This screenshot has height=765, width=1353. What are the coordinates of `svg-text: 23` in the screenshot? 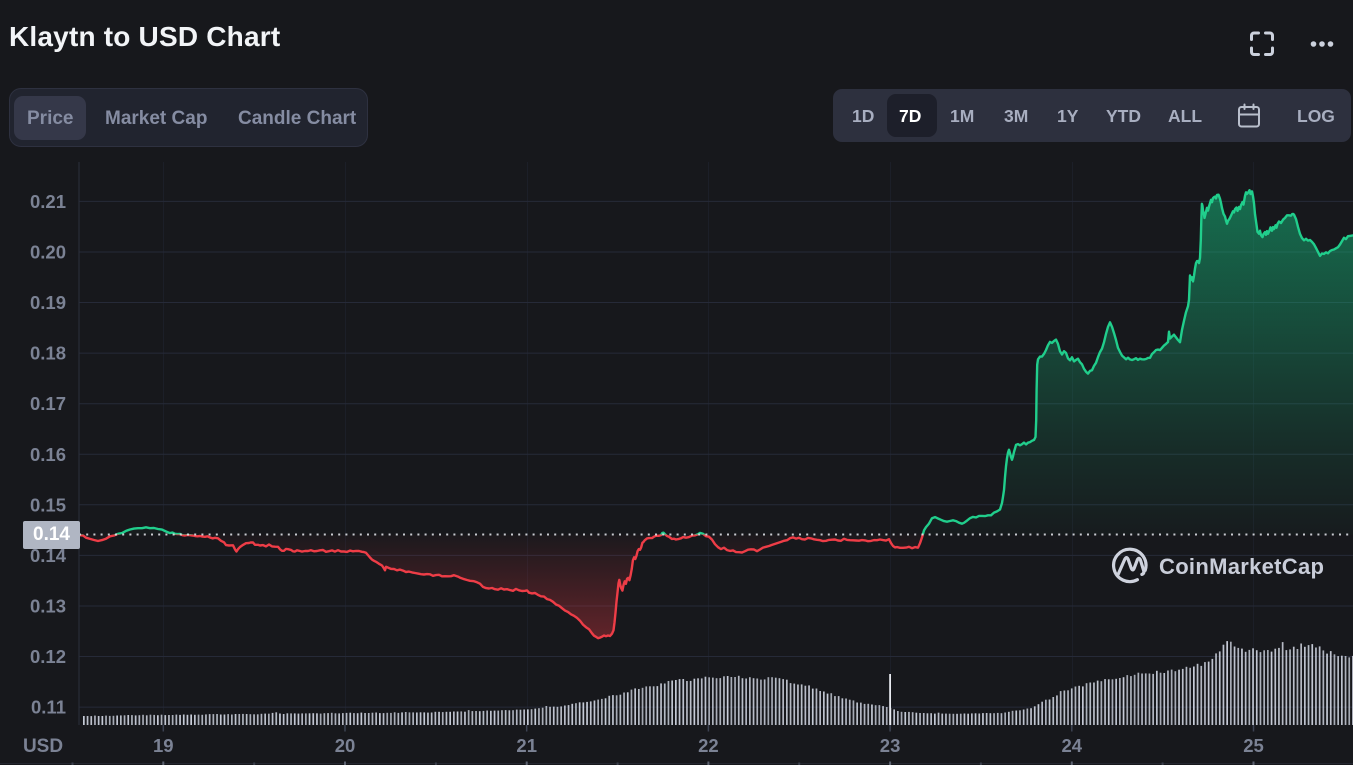 It's located at (890, 745).